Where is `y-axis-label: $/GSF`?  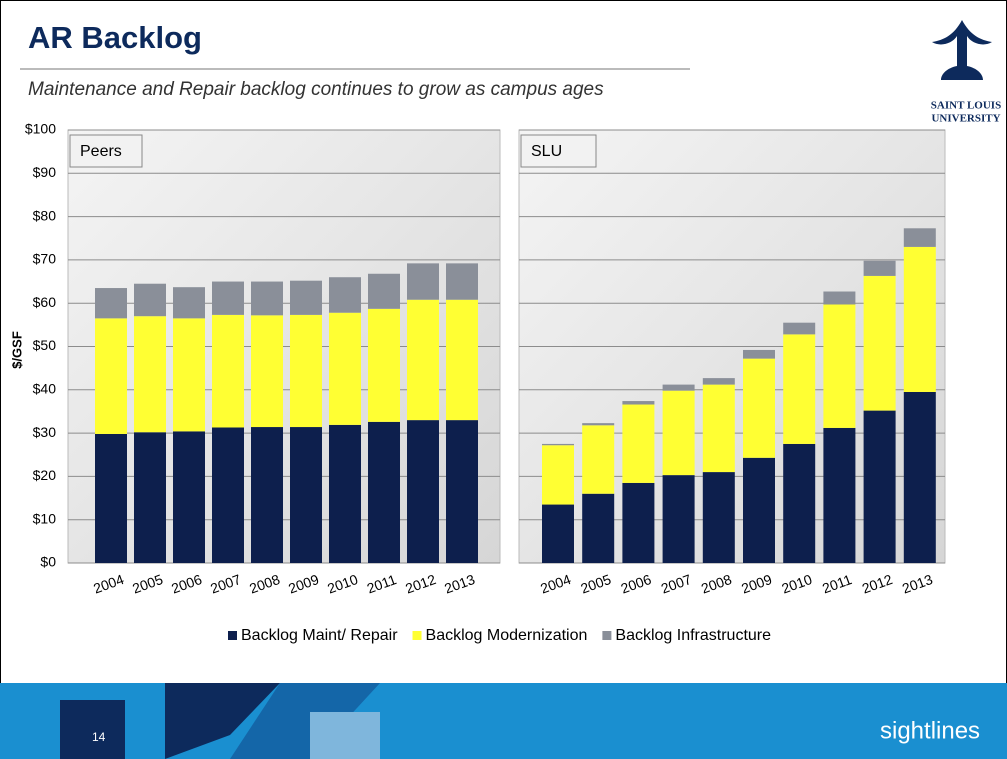 y-axis-label: $/GSF is located at coordinates (16, 350).